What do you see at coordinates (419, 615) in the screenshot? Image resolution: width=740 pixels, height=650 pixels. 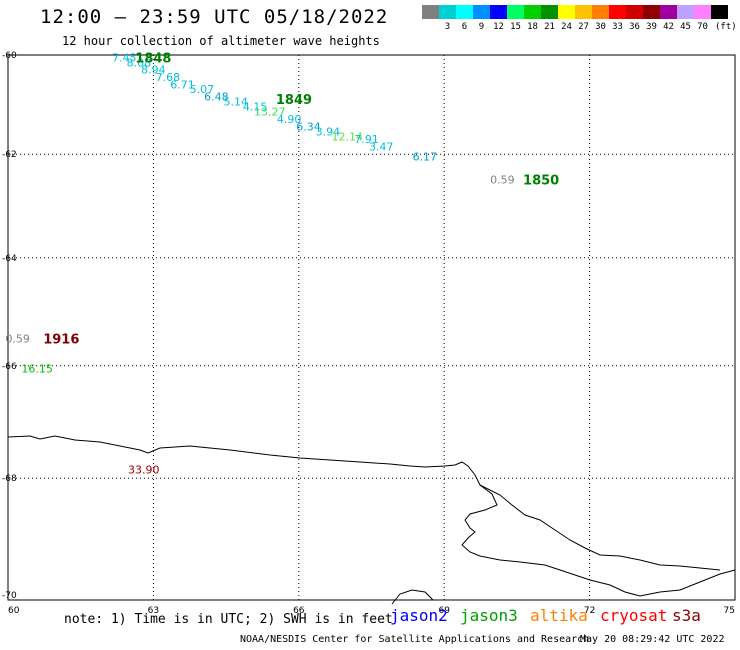 I see `satellite-jason2: jason2` at bounding box center [419, 615].